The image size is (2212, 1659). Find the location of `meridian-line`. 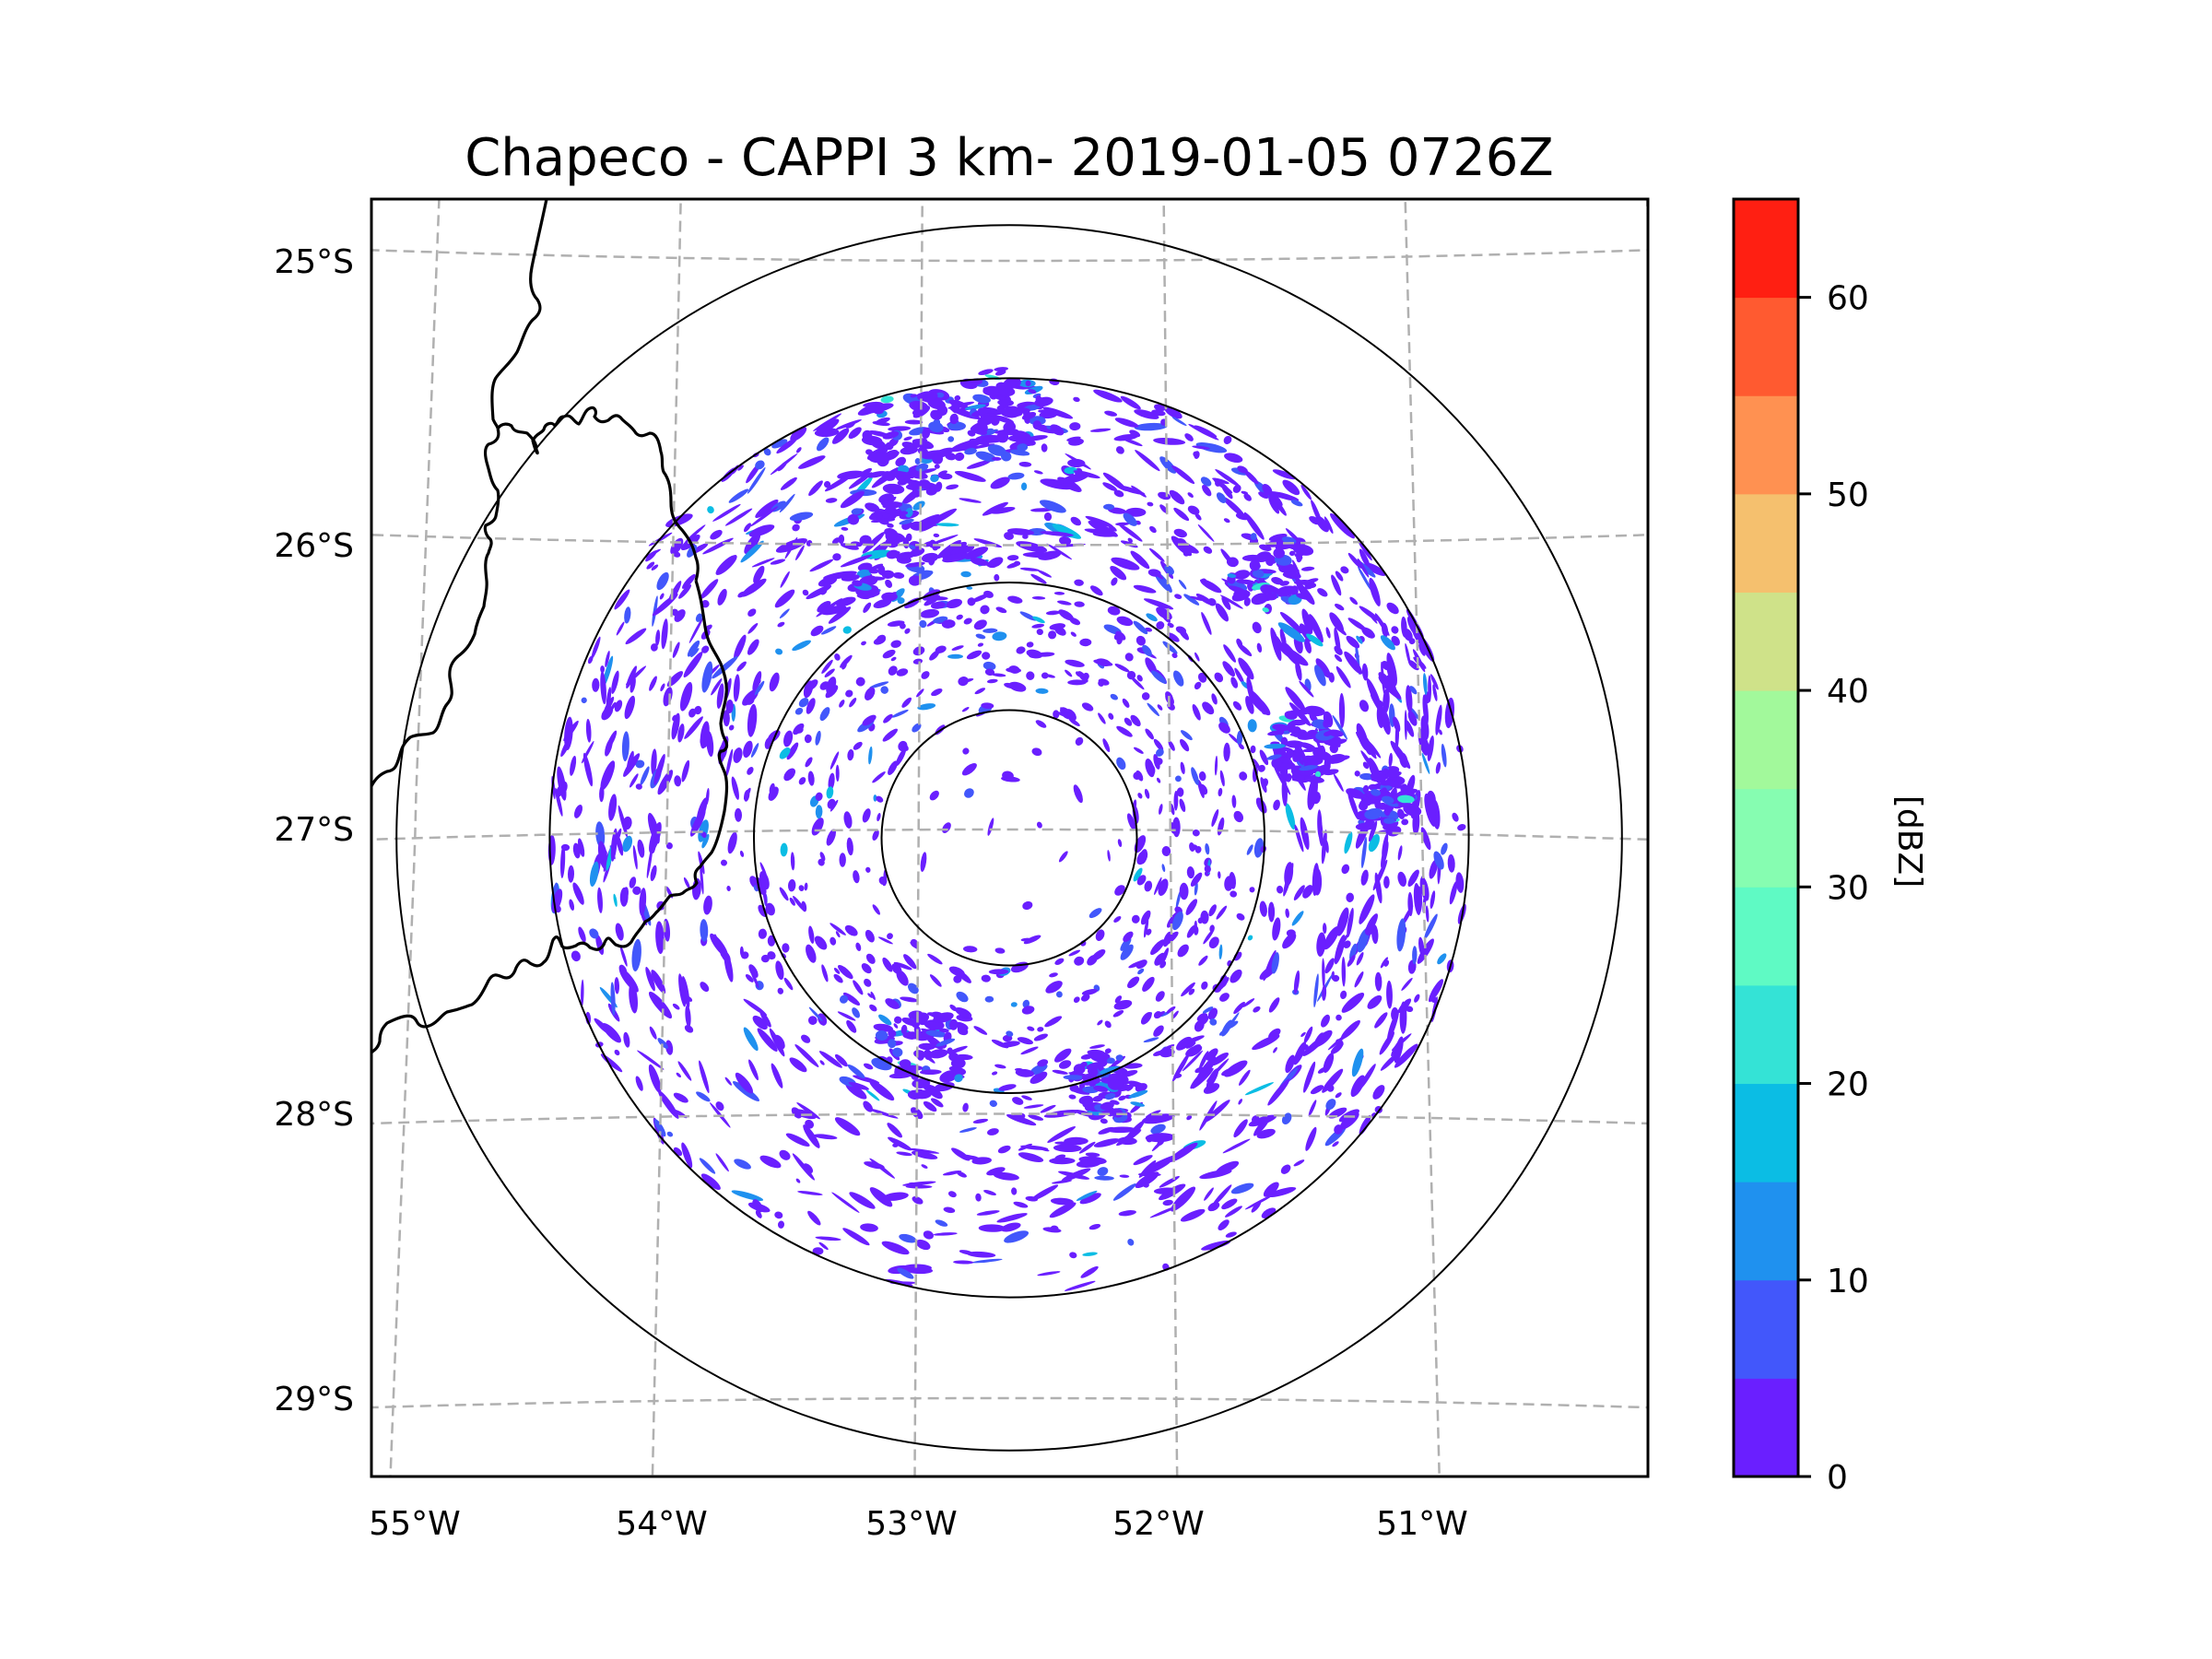

meridian-line is located at coordinates (1646, 223).